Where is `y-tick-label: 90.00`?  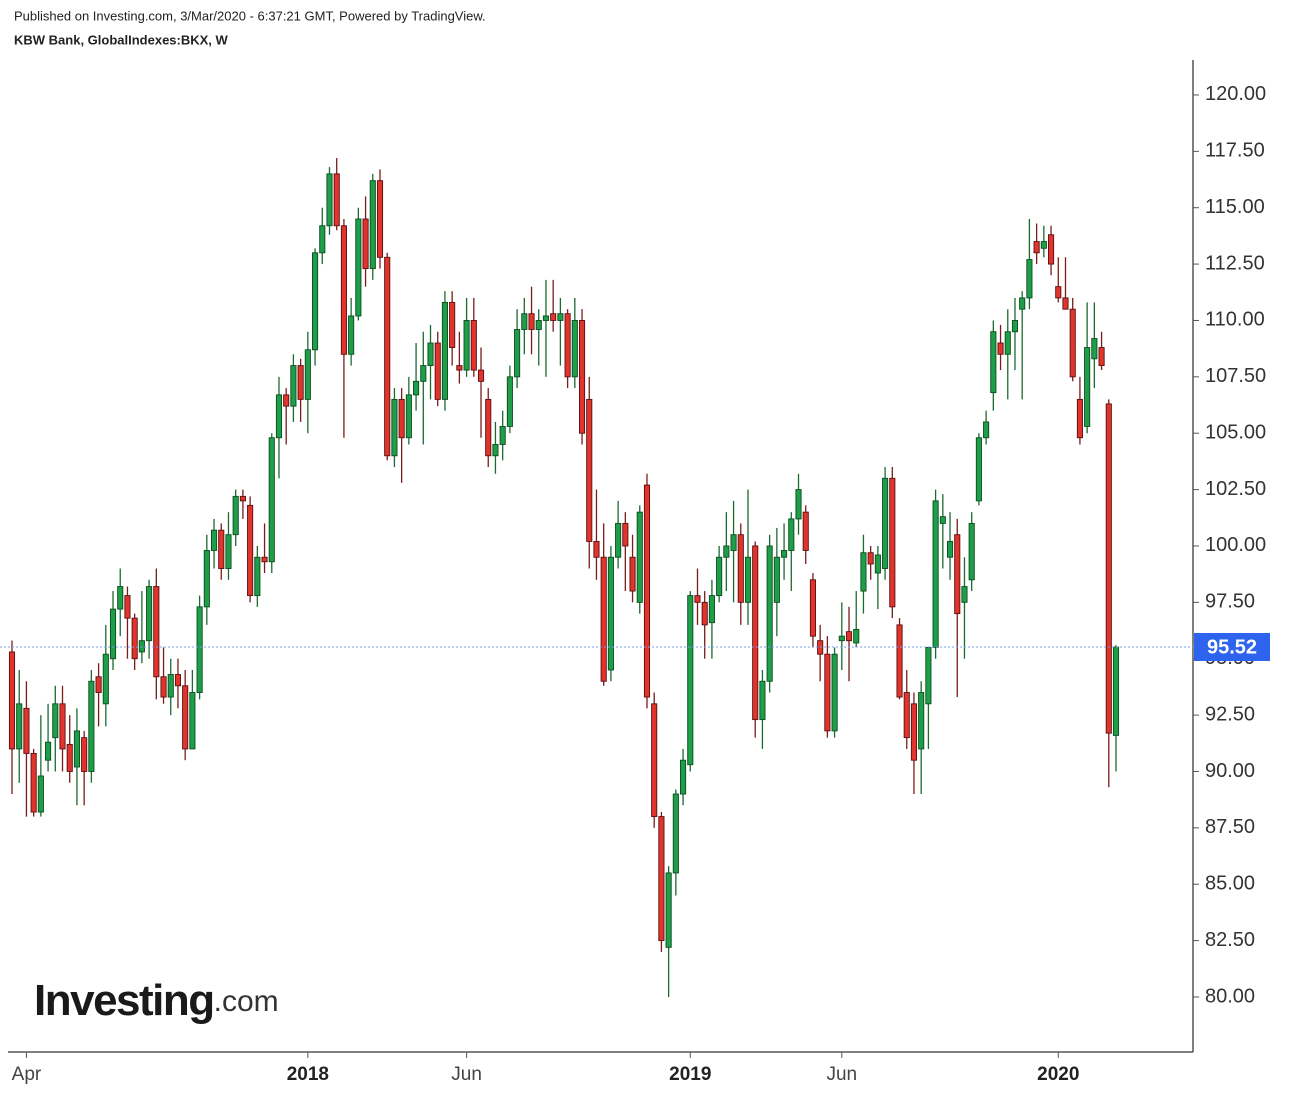
y-tick-label: 90.00 is located at coordinates (1230, 771).